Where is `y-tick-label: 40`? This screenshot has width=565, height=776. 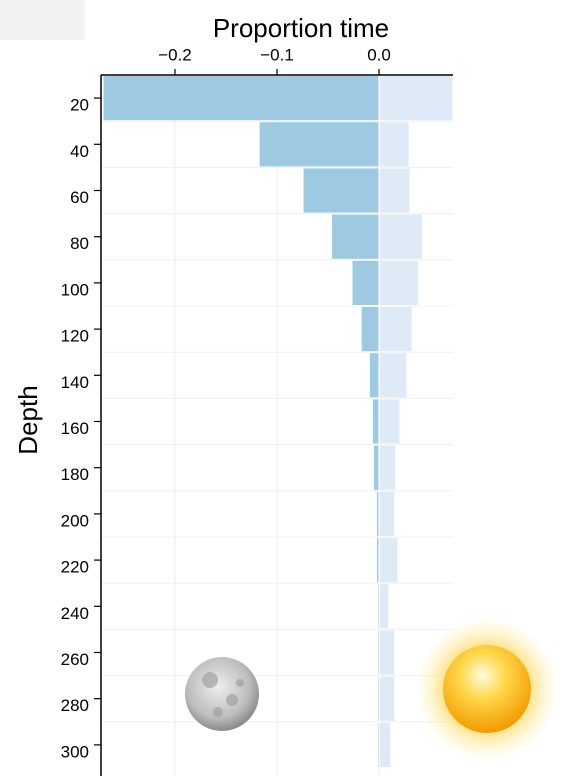
y-tick-label: 40 is located at coordinates (79, 151).